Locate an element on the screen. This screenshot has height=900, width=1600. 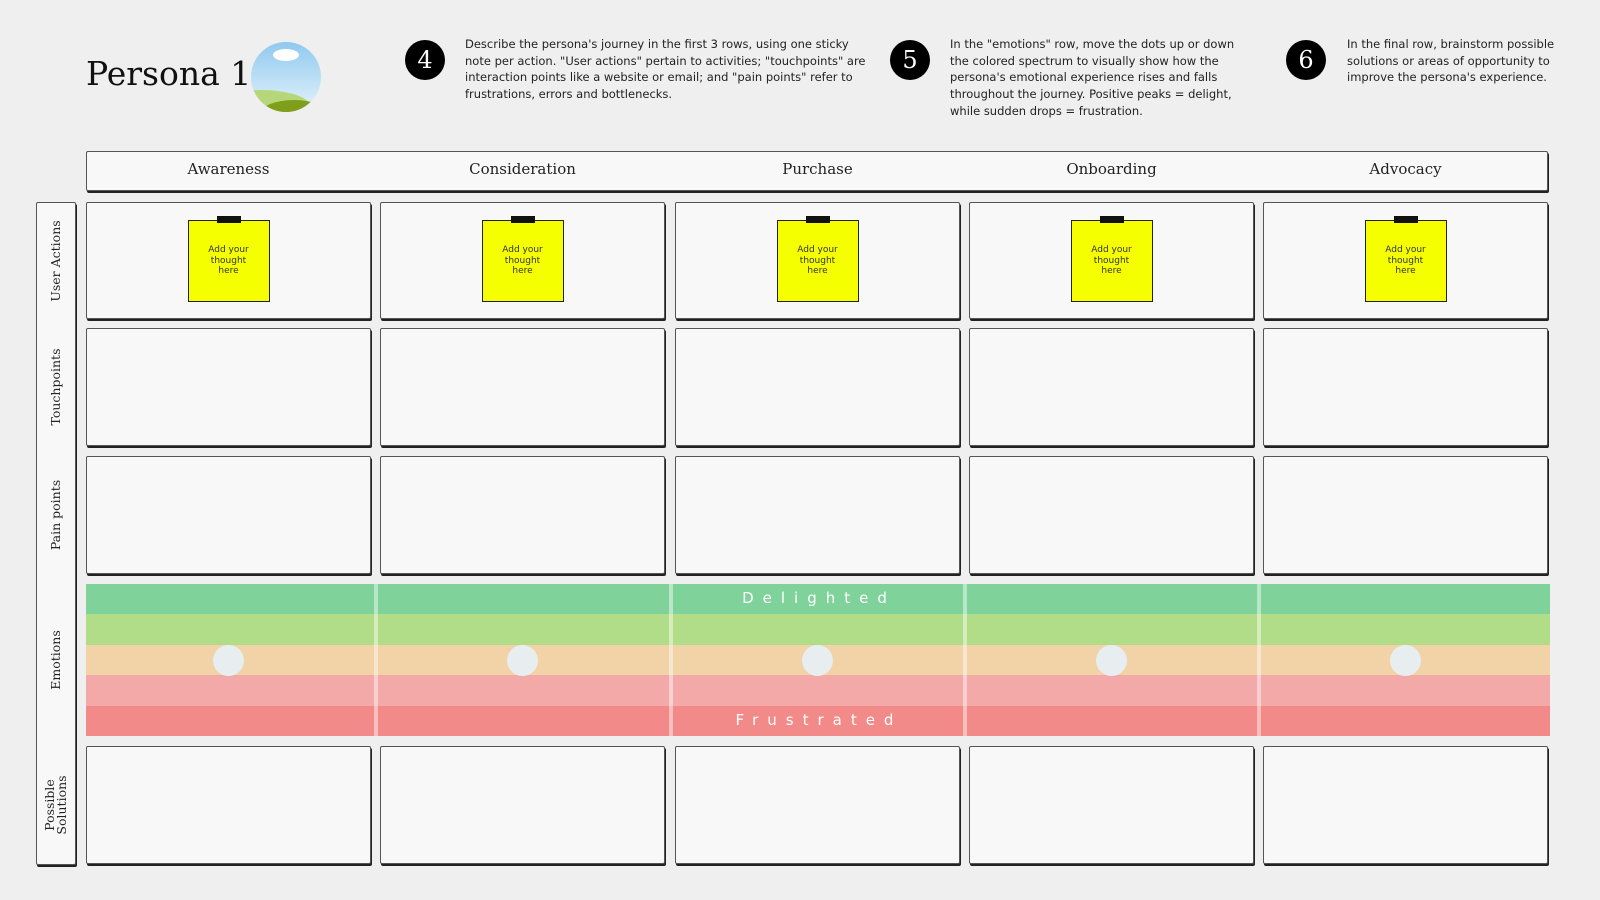
stage-label: Purchase is located at coordinates (817, 169).